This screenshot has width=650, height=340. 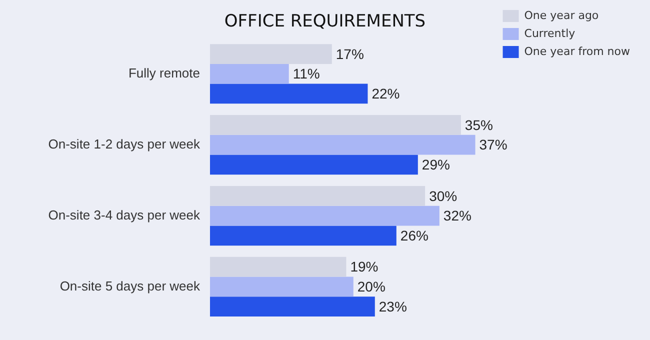 What do you see at coordinates (306, 74) in the screenshot?
I see `data-label: 11%` at bounding box center [306, 74].